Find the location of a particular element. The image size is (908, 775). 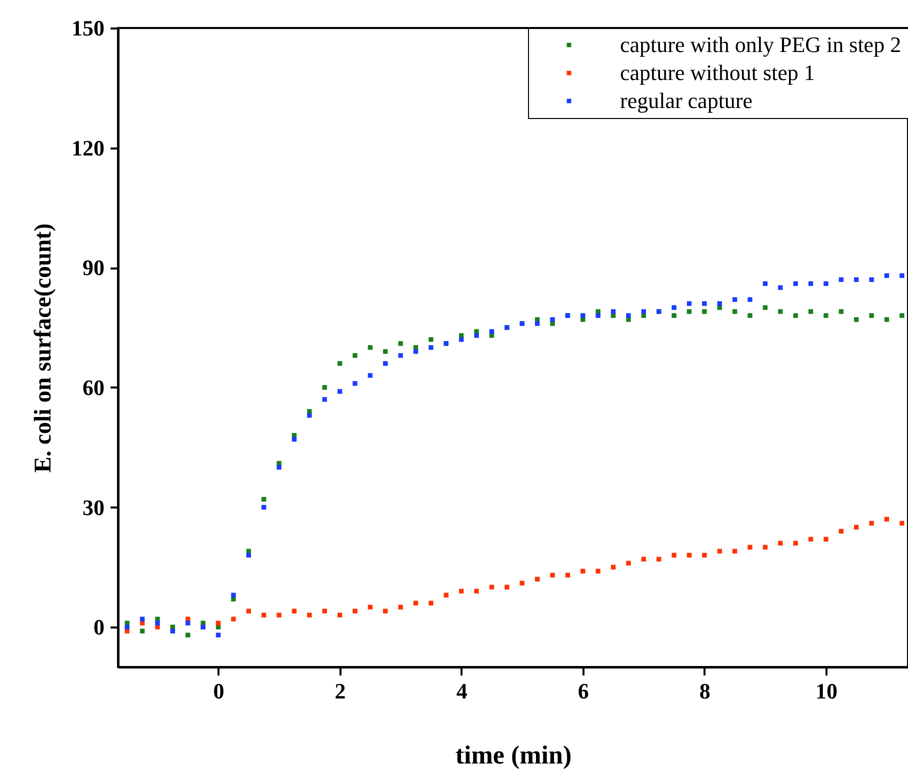

x-tick-label: 2 is located at coordinates (340, 691).